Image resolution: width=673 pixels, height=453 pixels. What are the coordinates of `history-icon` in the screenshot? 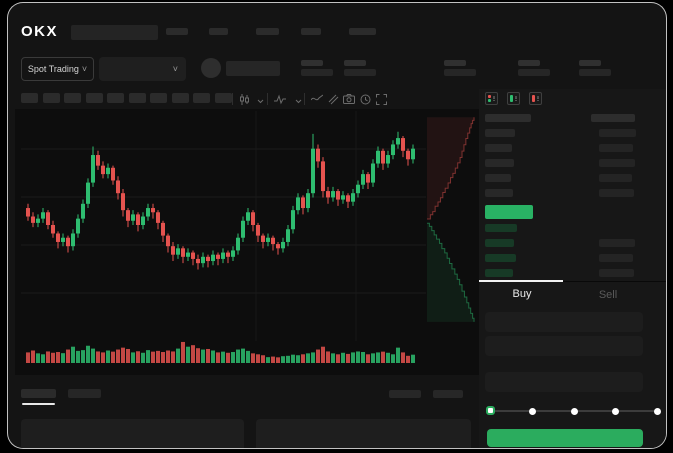 It's located at (365, 99).